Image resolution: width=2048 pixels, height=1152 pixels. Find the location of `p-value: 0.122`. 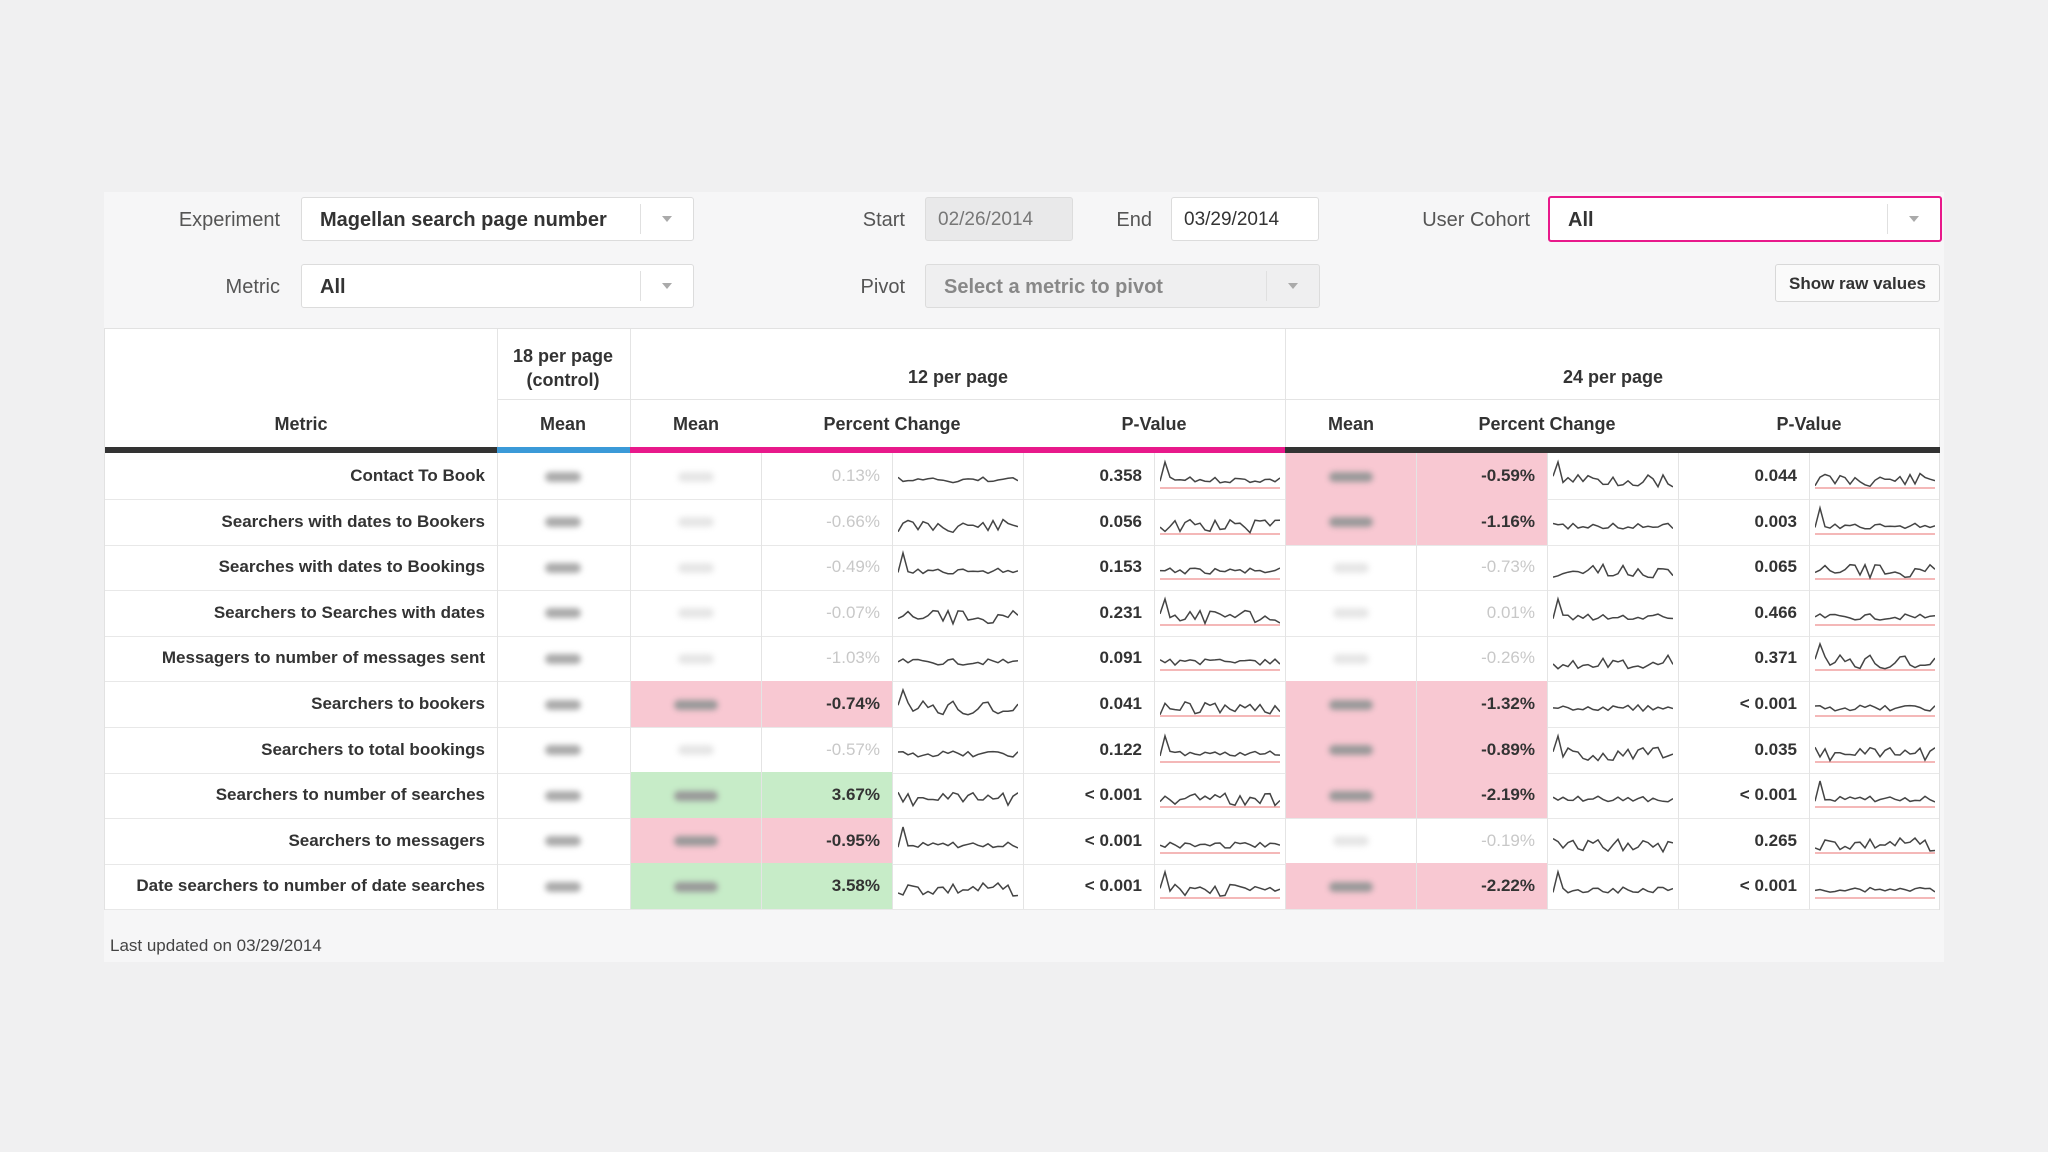

p-value: 0.122 is located at coordinates (1120, 749).